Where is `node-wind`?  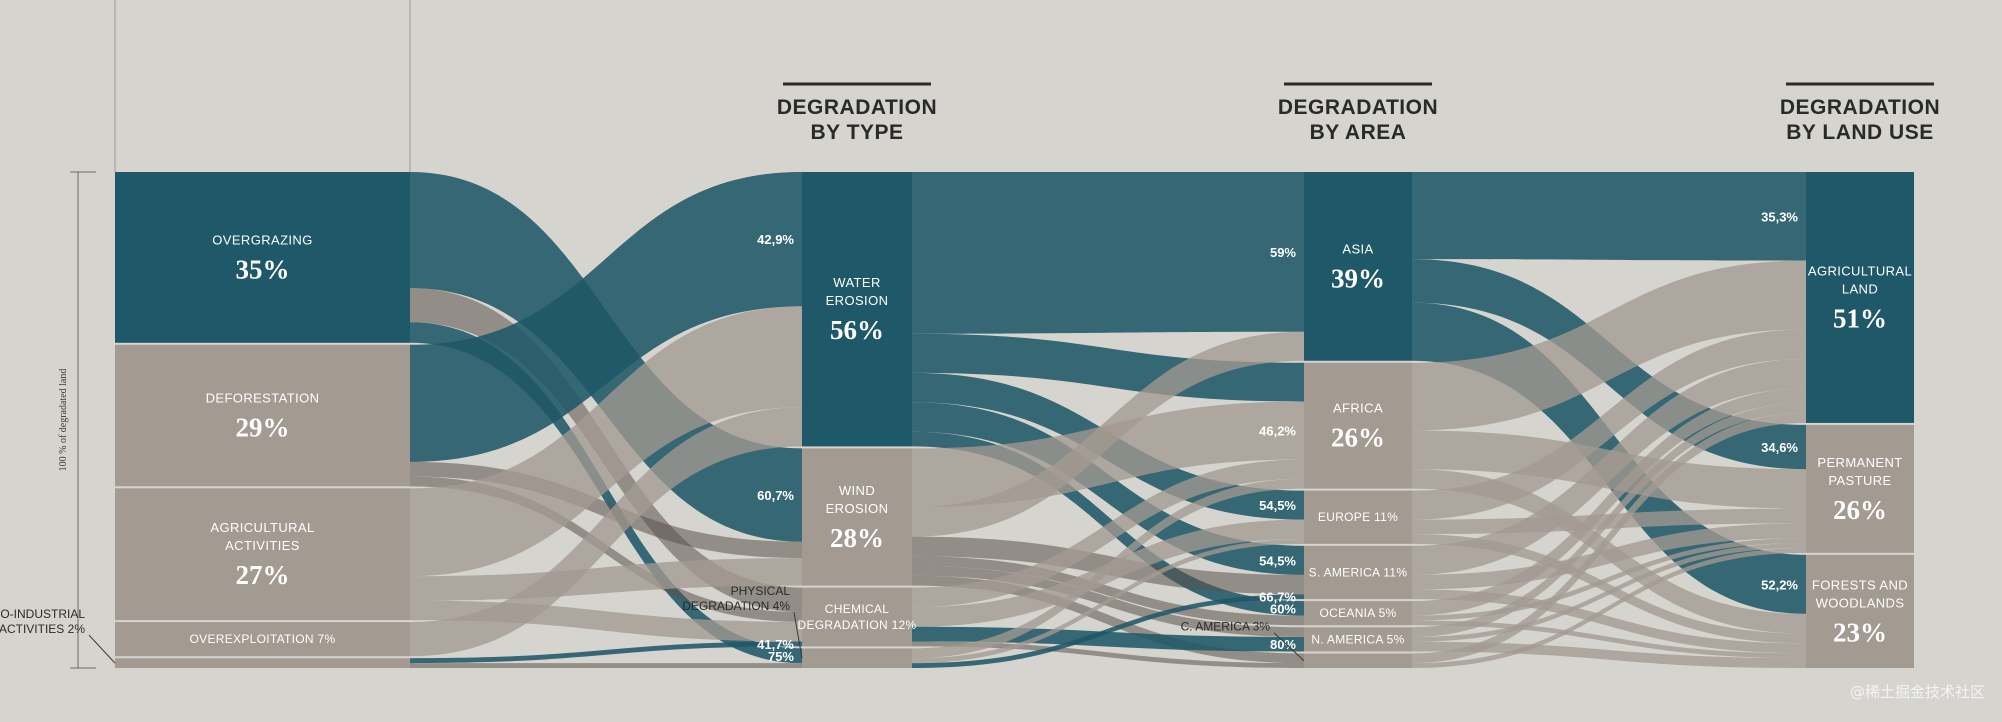
node-wind is located at coordinates (857, 517).